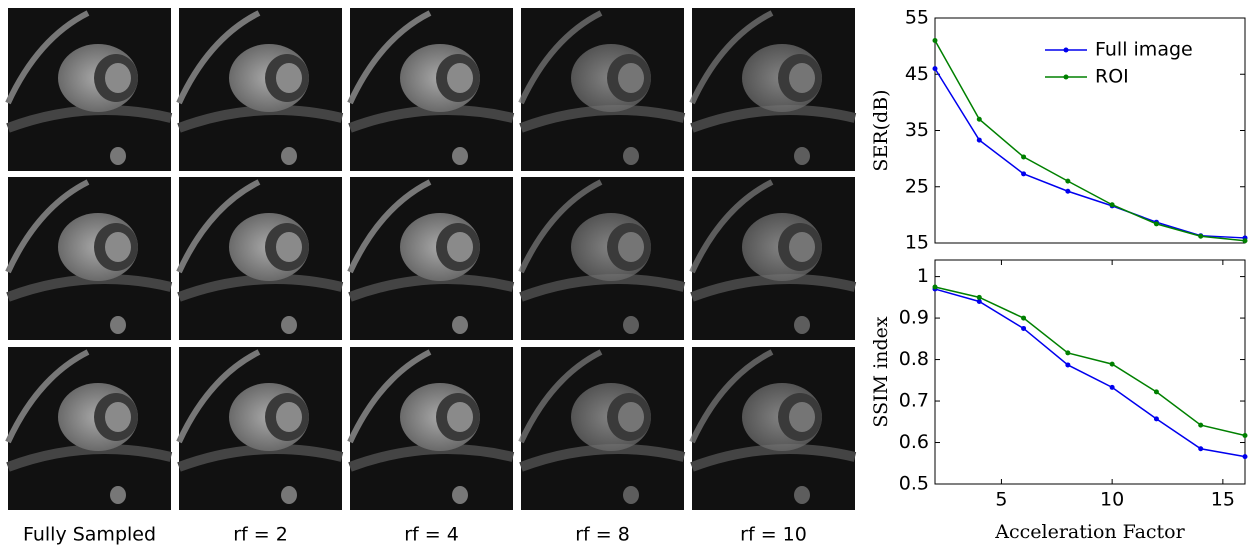  I want to click on column-label: Fully Sampled, so click(89, 535).